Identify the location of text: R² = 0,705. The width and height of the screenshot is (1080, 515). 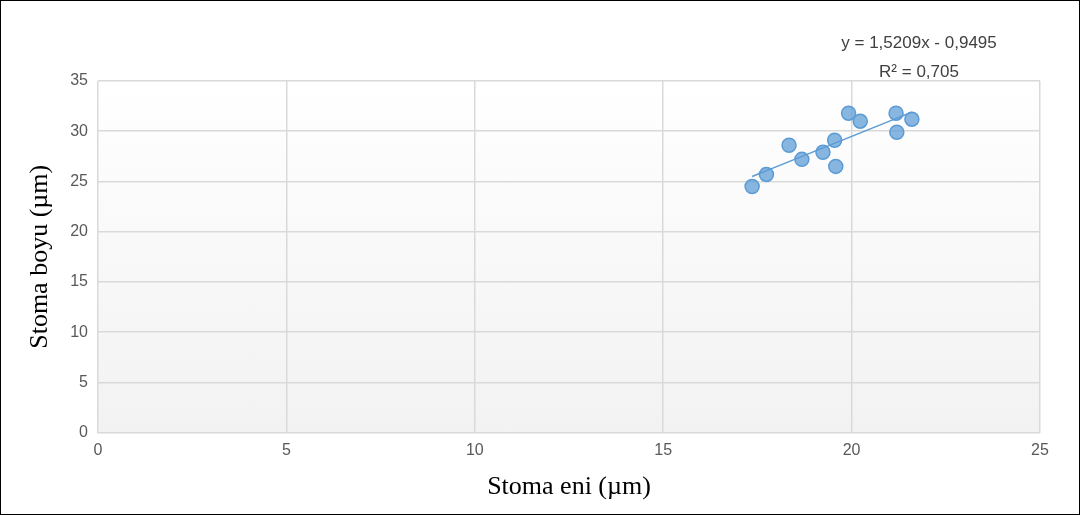
(919, 71).